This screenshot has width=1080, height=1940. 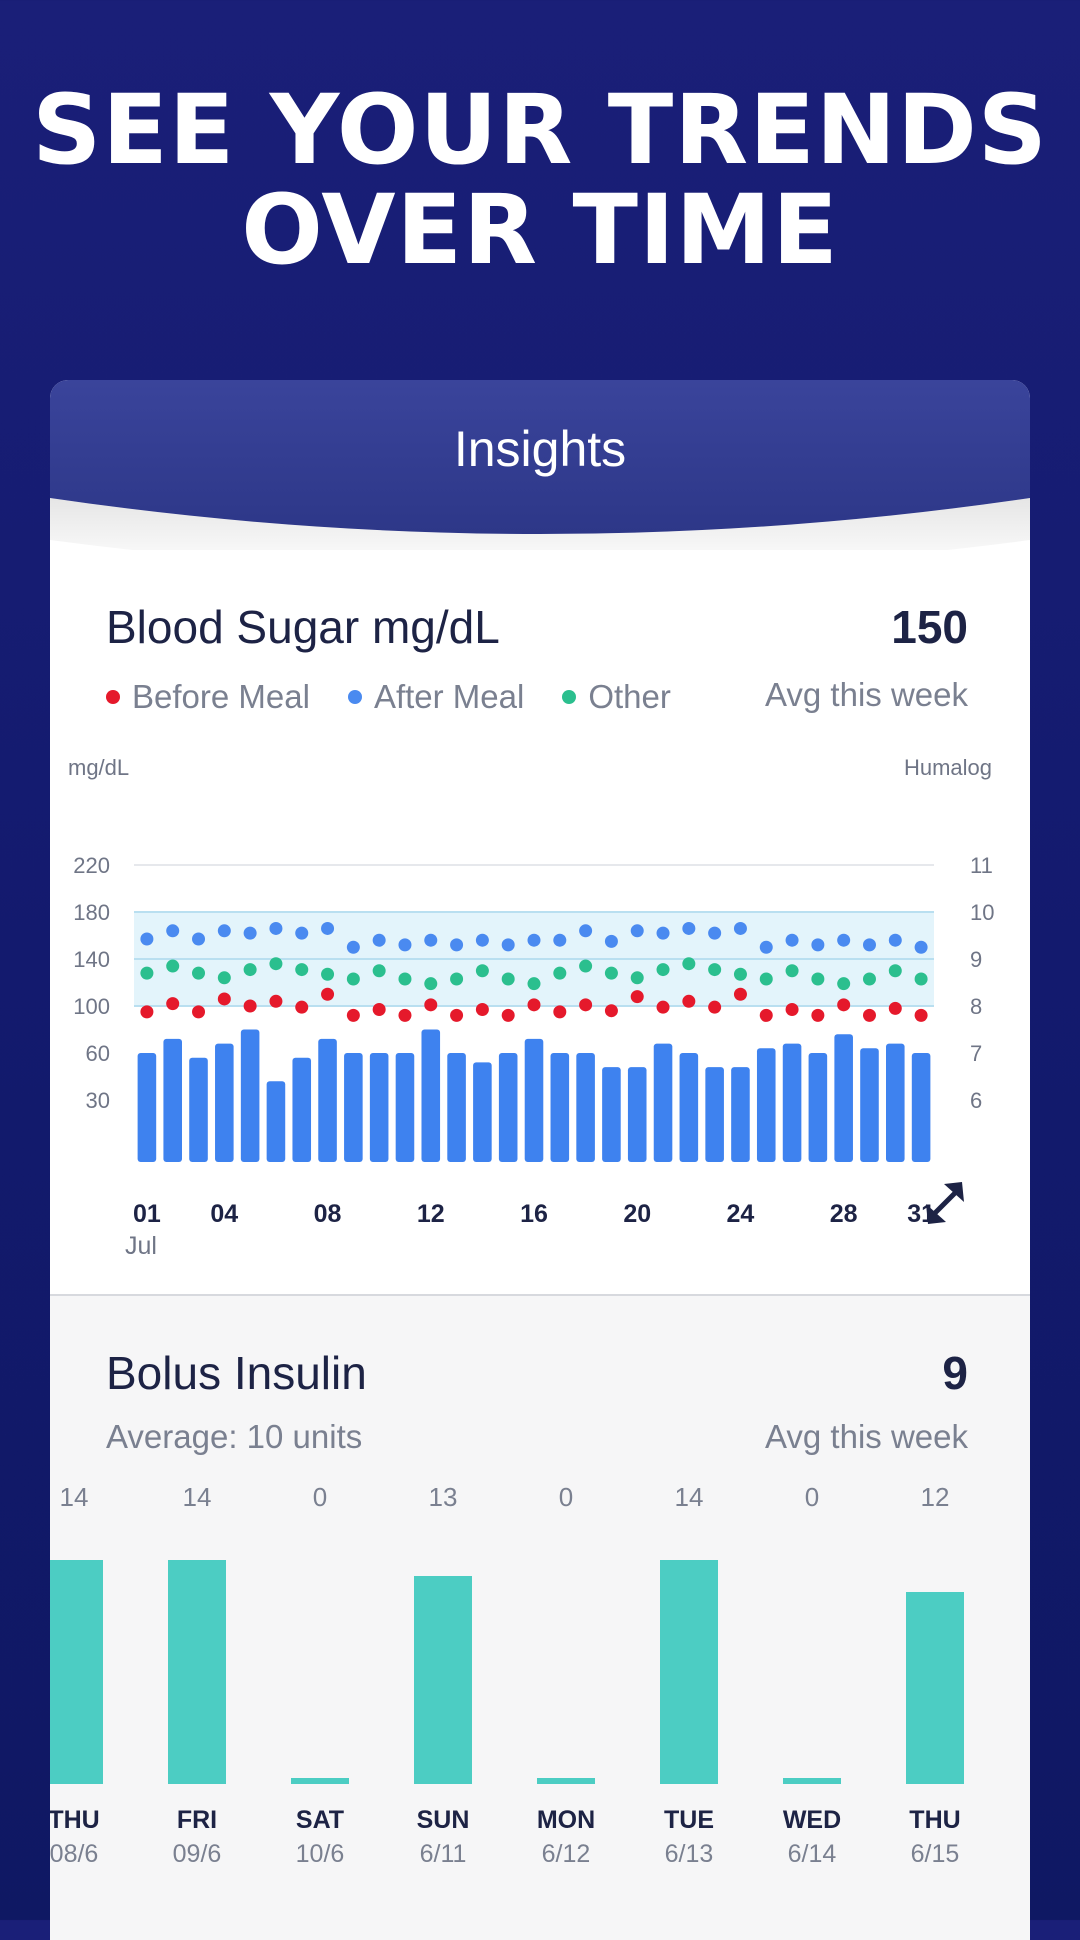 What do you see at coordinates (91, 959) in the screenshot?
I see `y-tick-140: 140` at bounding box center [91, 959].